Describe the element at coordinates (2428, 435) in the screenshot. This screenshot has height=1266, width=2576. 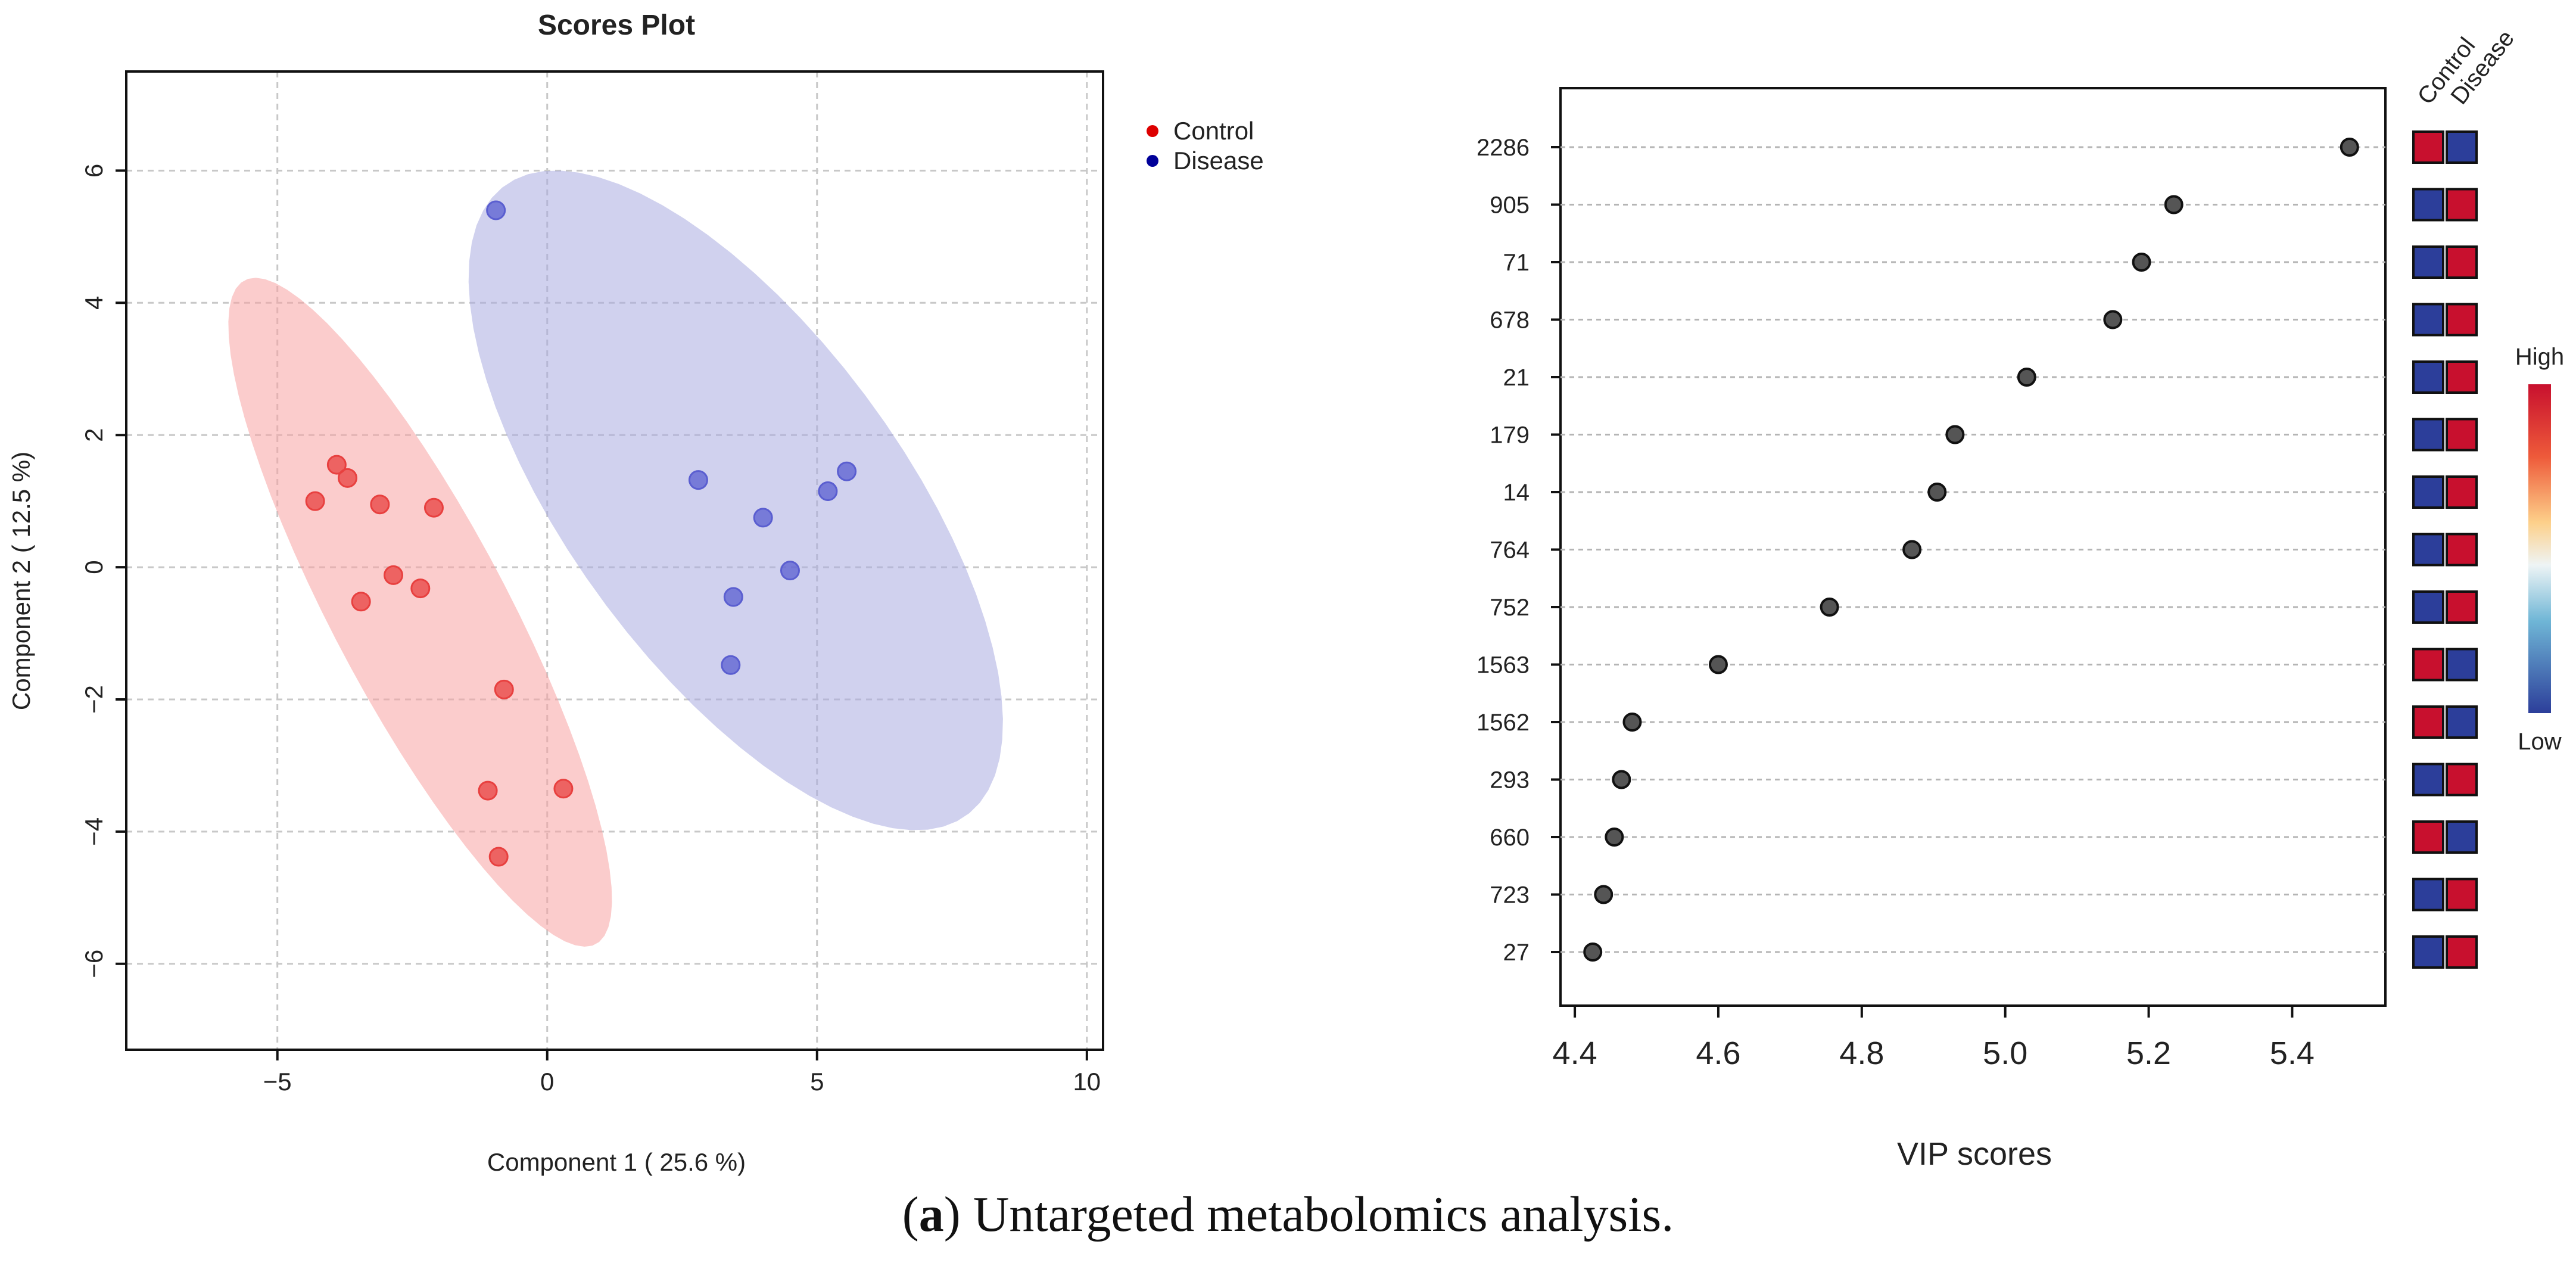
I see `heatmap-cell-5-control` at that location.